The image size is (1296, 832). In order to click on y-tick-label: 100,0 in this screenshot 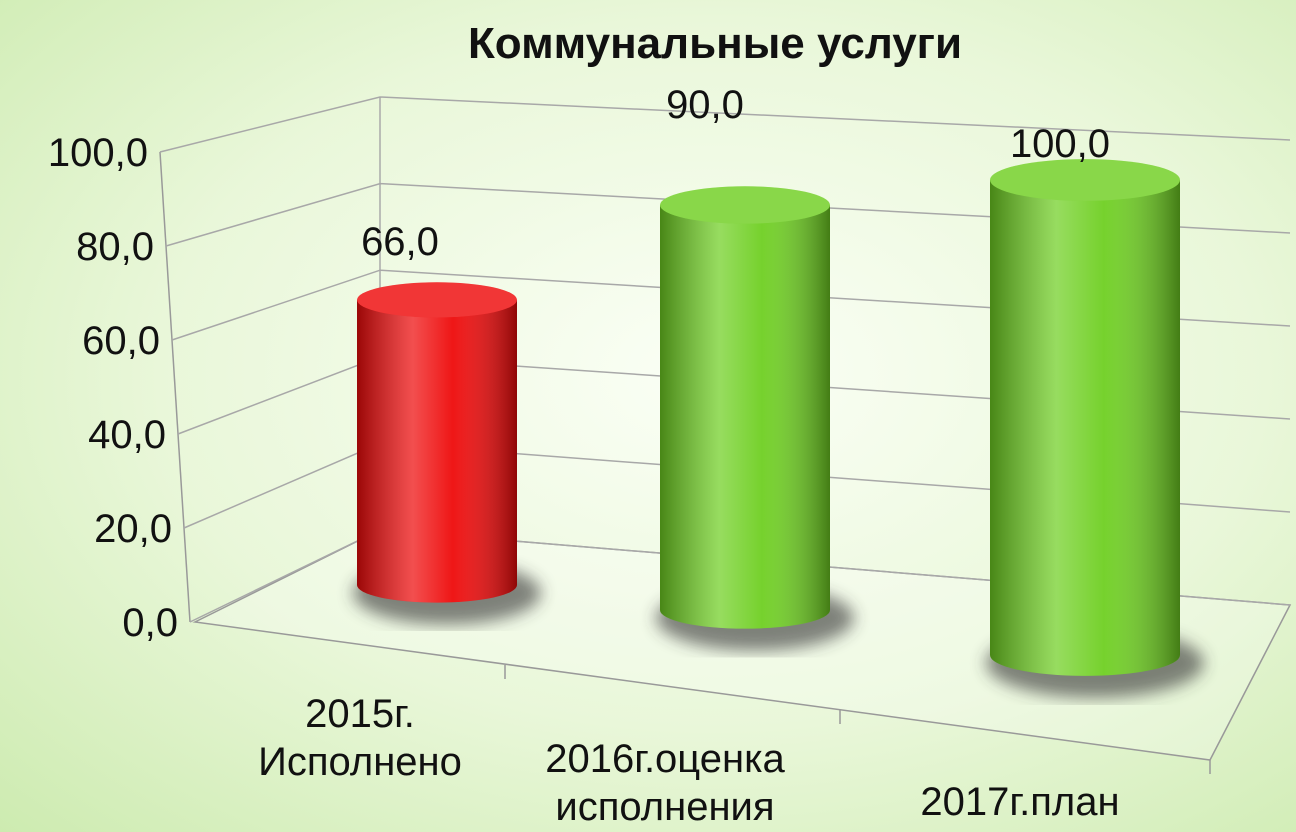, I will do `click(98, 153)`.